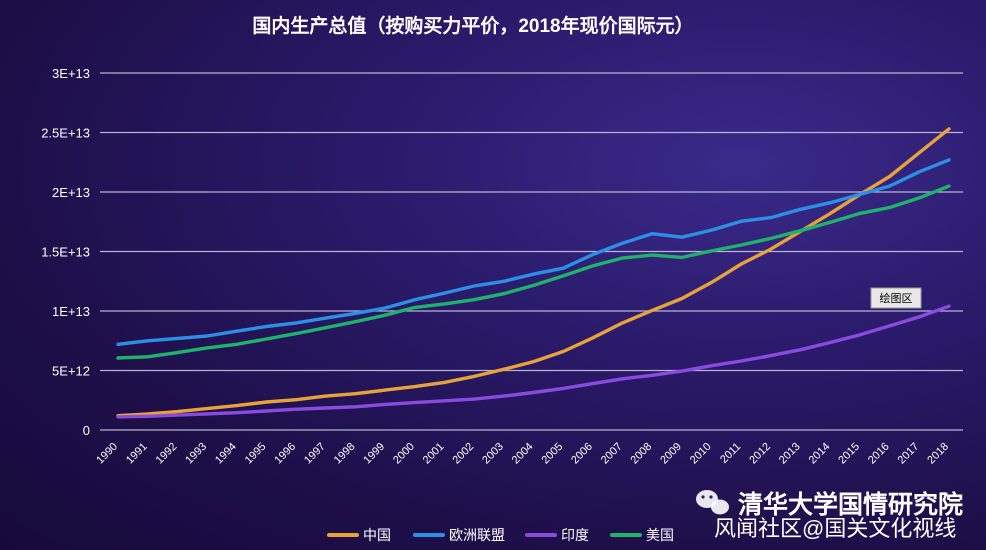 Image resolution: width=986 pixels, height=550 pixels. Describe the element at coordinates (553, 454) in the screenshot. I see `x-tick-label: 2005` at that location.